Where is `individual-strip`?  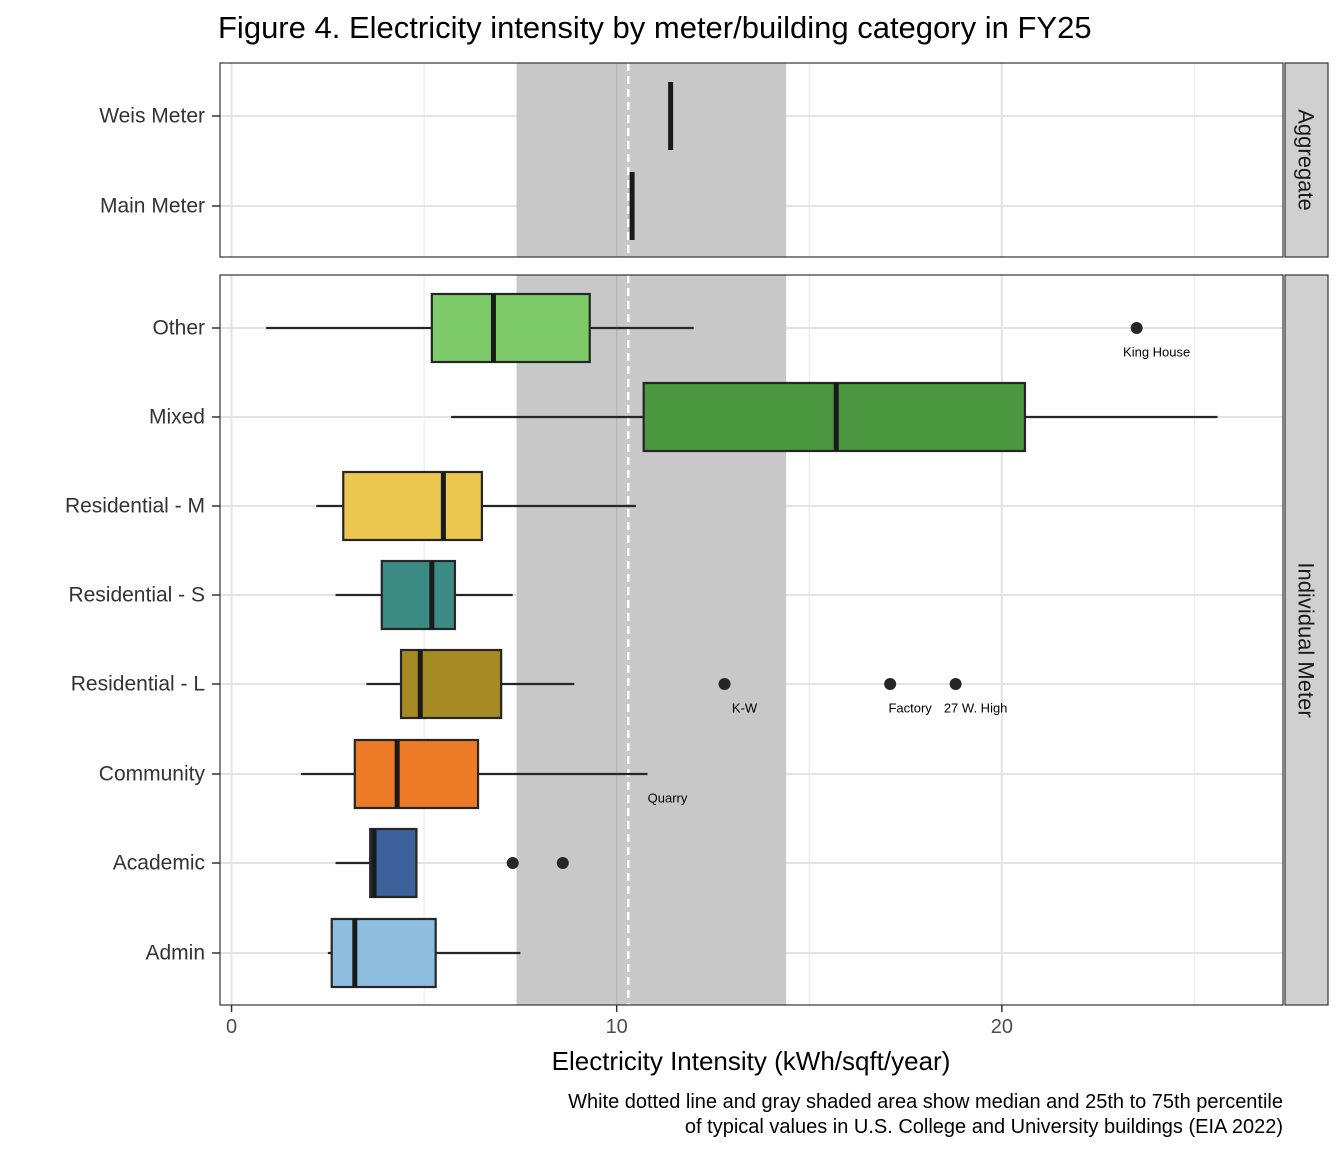 individual-strip is located at coordinates (1306, 640).